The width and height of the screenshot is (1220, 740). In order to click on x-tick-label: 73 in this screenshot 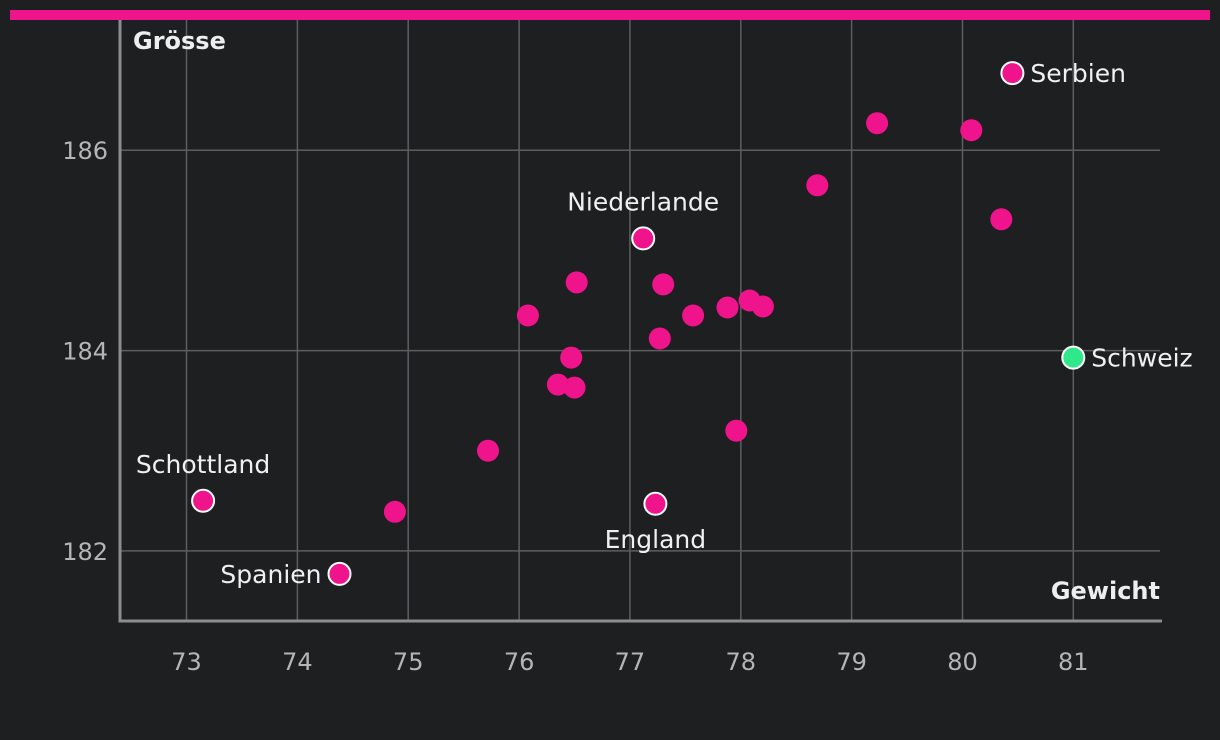, I will do `click(186, 662)`.